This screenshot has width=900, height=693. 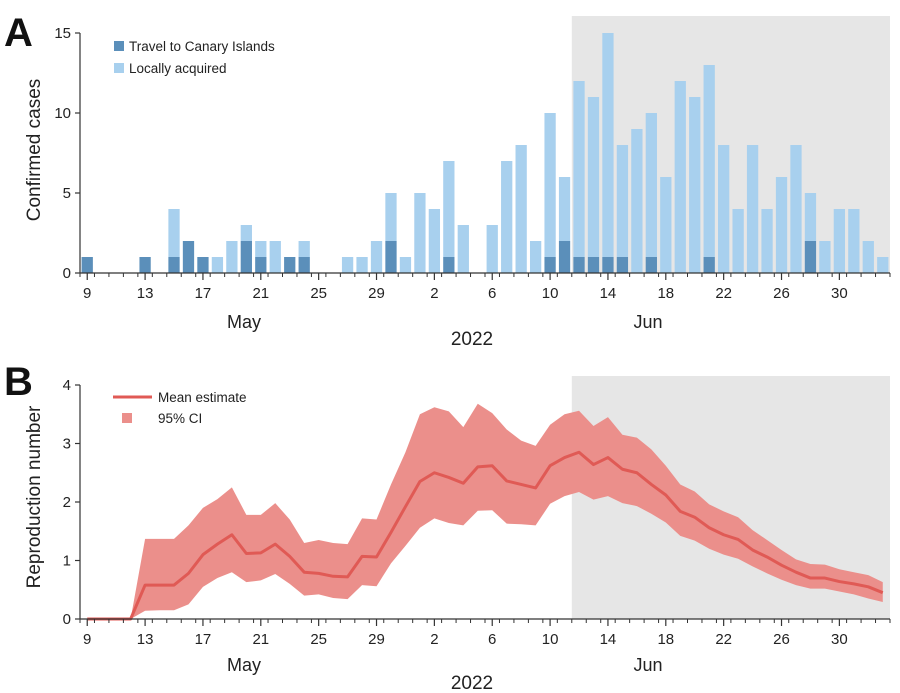 What do you see at coordinates (145, 293) in the screenshot?
I see `panel-a-x-tick-label: 13` at bounding box center [145, 293].